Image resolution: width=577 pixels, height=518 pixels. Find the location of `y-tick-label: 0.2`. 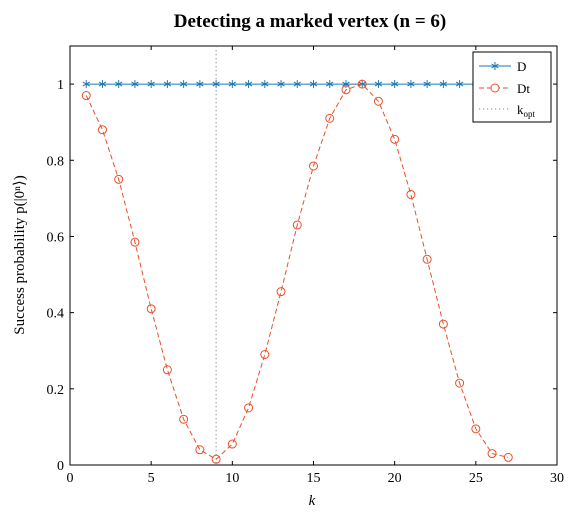

y-tick-label: 0.2 is located at coordinates (56, 390).